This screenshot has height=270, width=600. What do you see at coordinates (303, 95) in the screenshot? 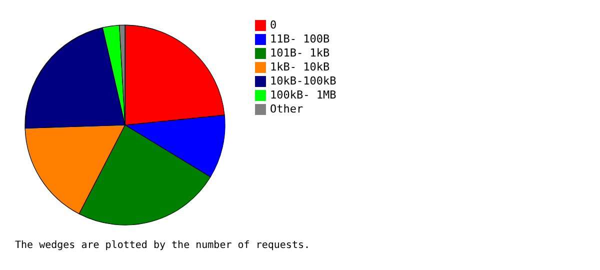
I see `legend-label: 100kB- 1MB` at bounding box center [303, 95].